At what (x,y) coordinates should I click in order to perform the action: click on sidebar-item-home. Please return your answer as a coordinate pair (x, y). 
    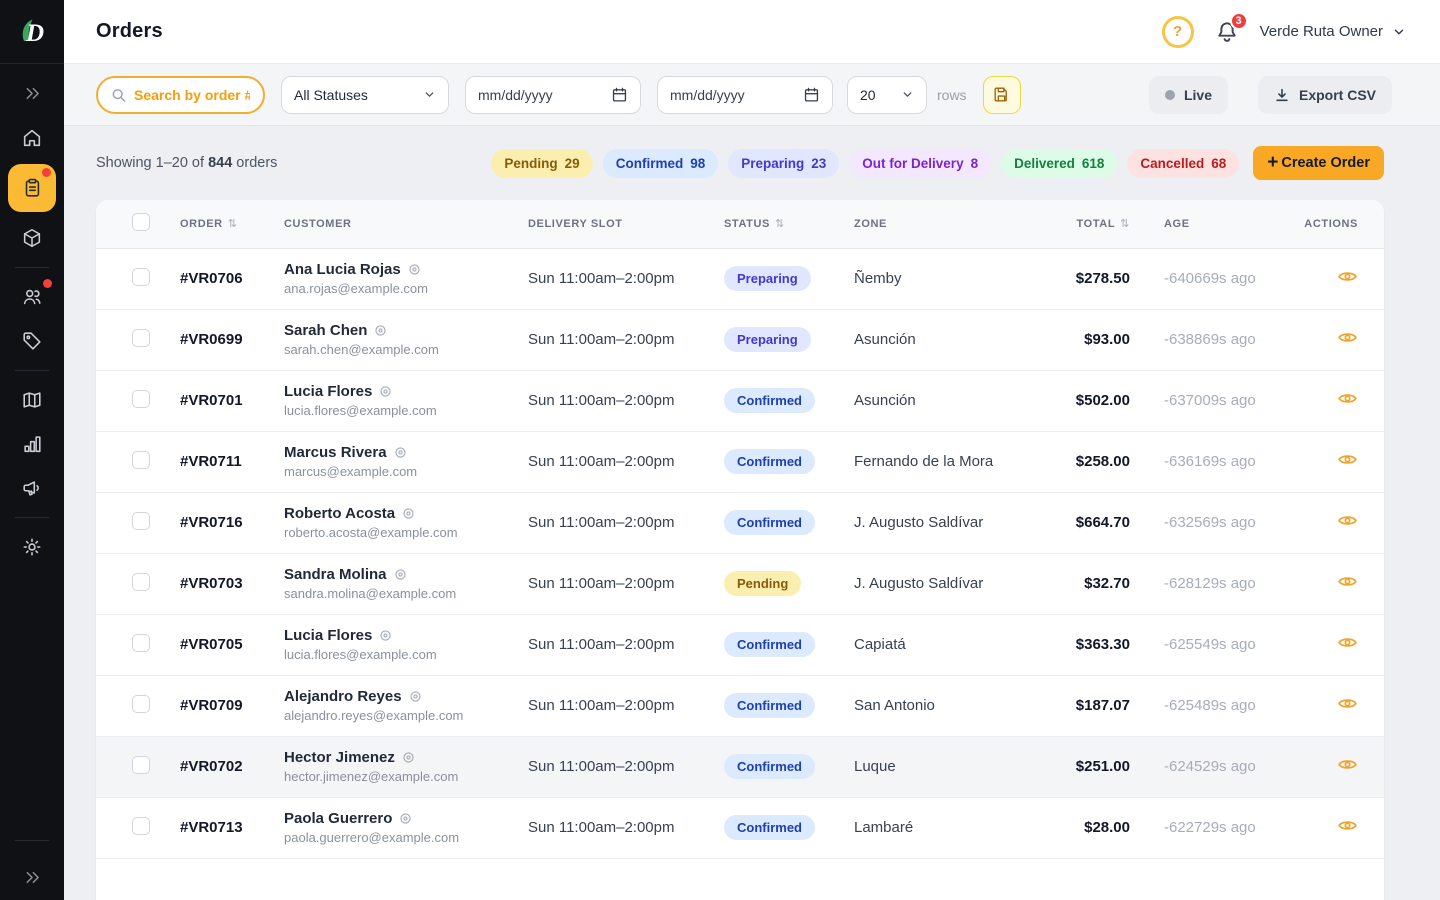
    Looking at the image, I should click on (32, 138).